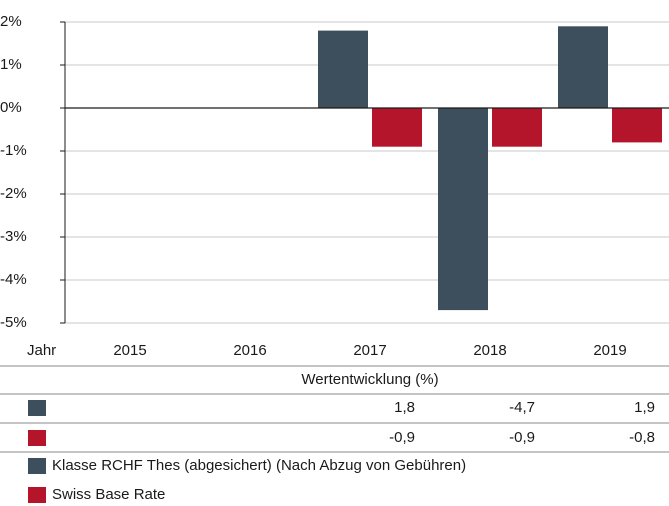  Describe the element at coordinates (11, 107) in the screenshot. I see `y-tick-label: 0%` at that location.